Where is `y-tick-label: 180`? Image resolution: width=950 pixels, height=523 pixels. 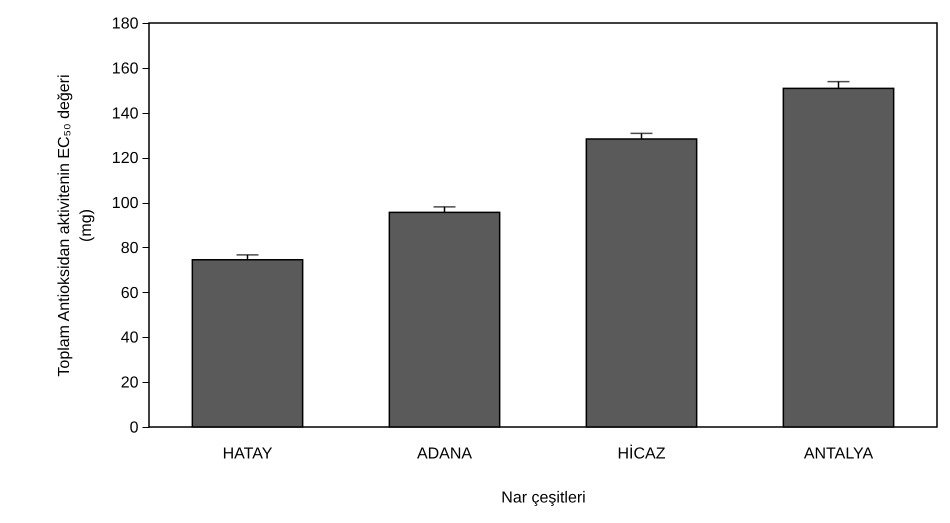
y-tick-label: 180 is located at coordinates (125, 24).